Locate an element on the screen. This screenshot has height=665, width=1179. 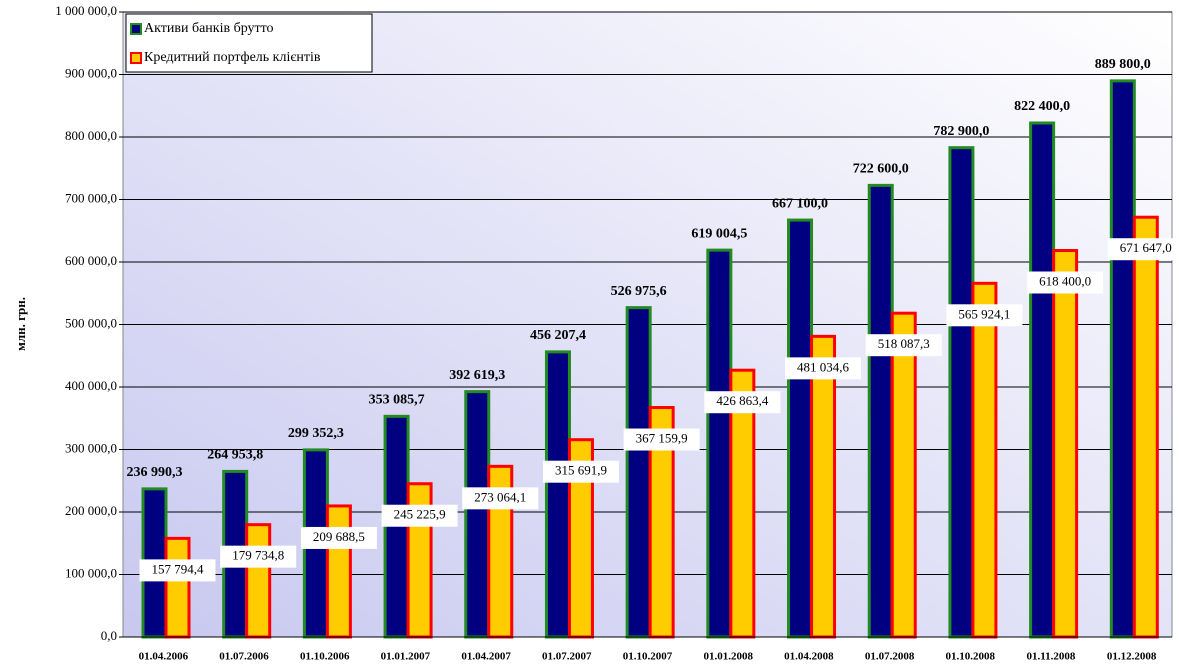
y-tick-label: 400 000,0 is located at coordinates (91, 385).